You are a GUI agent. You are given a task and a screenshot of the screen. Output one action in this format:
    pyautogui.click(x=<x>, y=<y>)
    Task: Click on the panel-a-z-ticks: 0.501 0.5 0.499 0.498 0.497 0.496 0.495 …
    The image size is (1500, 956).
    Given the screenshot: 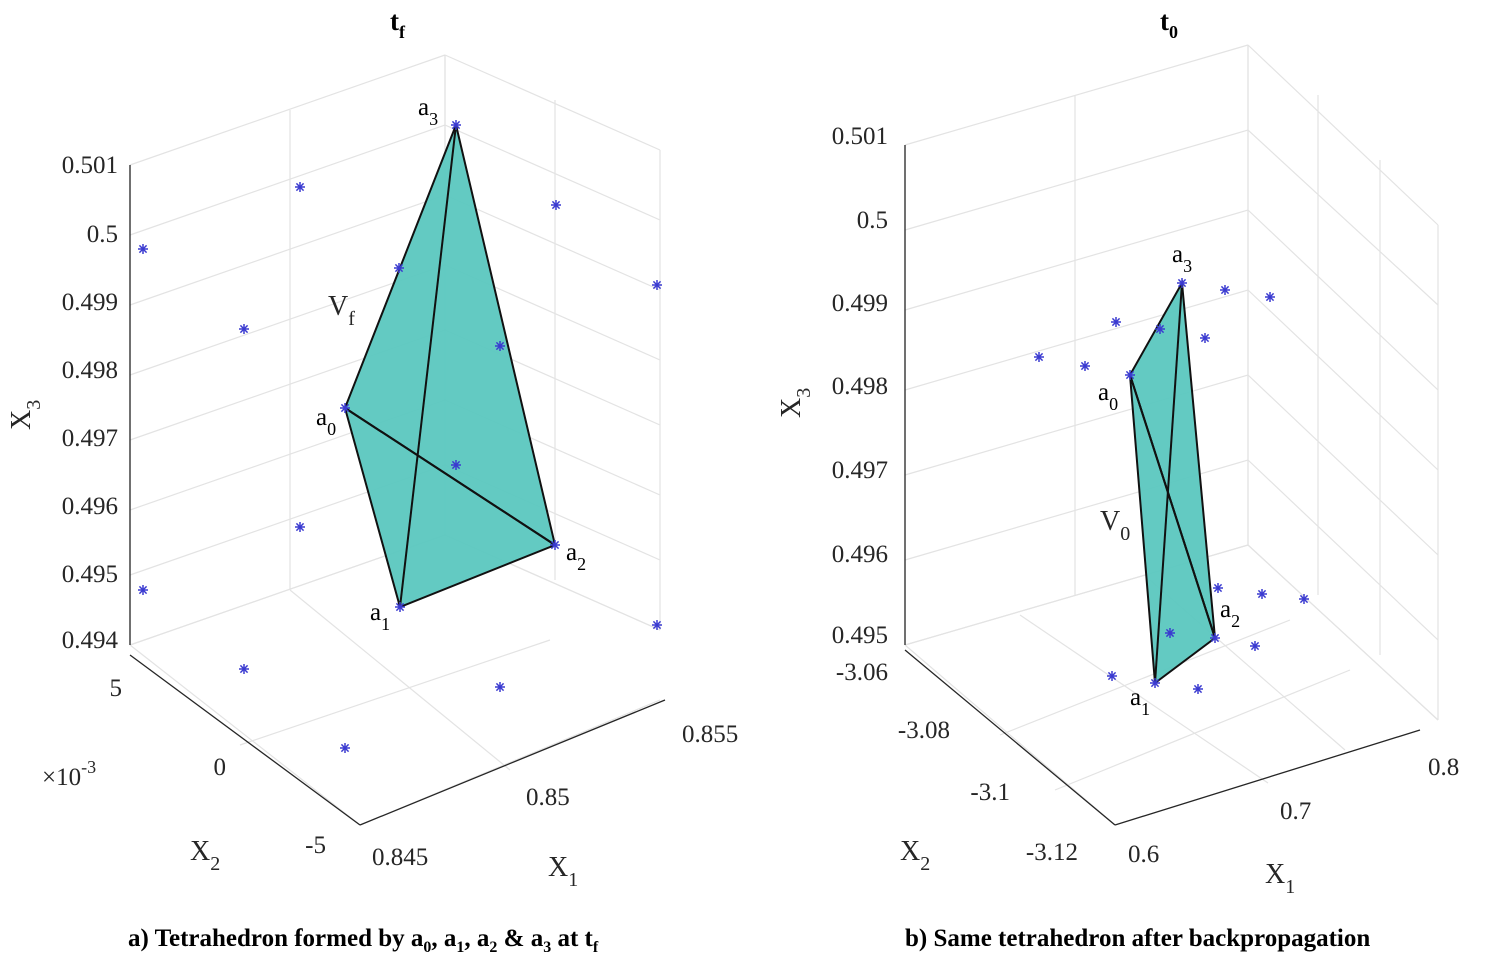 What is the action you would take?
    pyautogui.click(x=90, y=403)
    